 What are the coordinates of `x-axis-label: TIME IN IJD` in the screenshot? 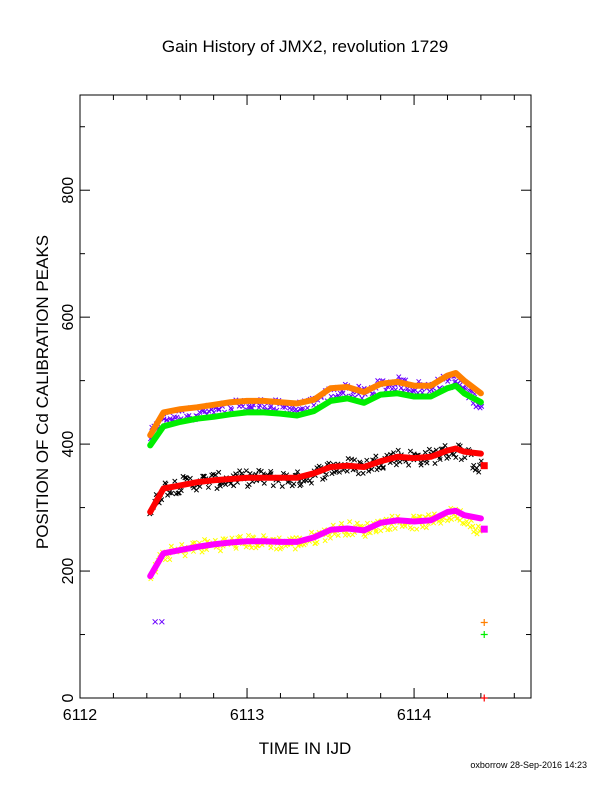 It's located at (305, 748).